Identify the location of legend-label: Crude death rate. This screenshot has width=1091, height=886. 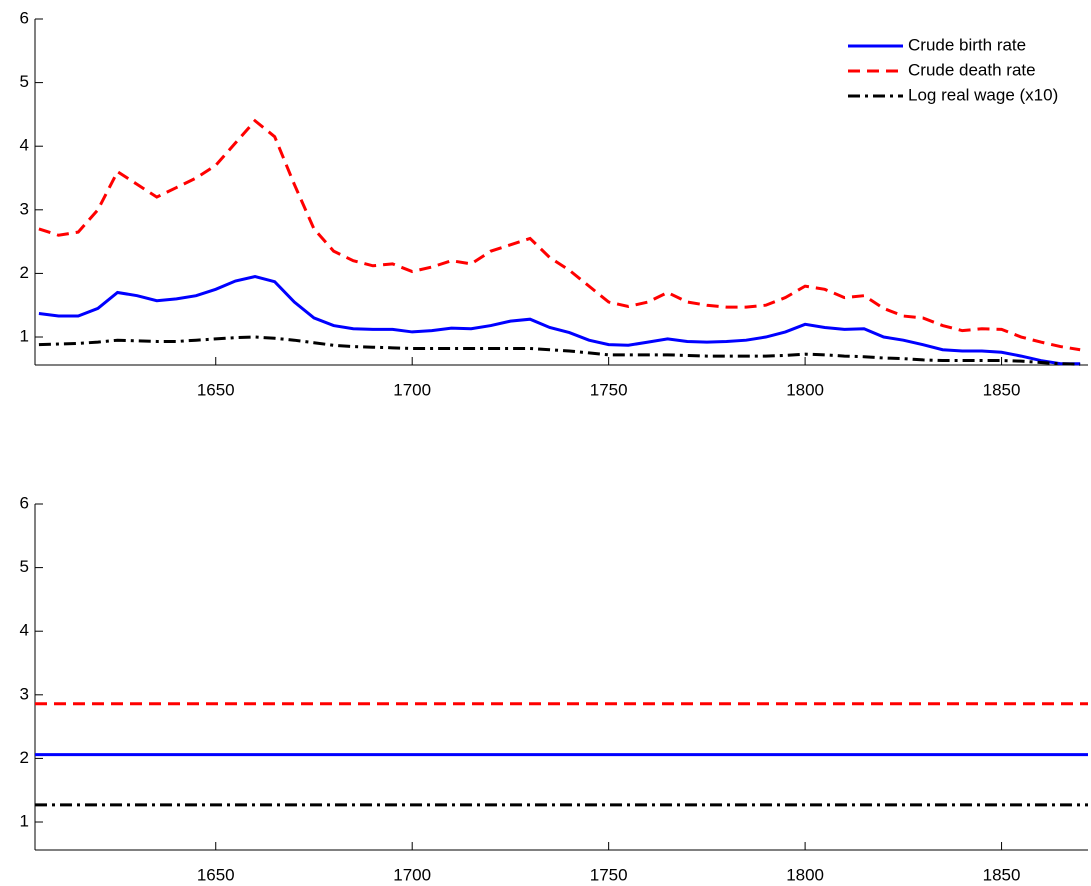
(972, 69).